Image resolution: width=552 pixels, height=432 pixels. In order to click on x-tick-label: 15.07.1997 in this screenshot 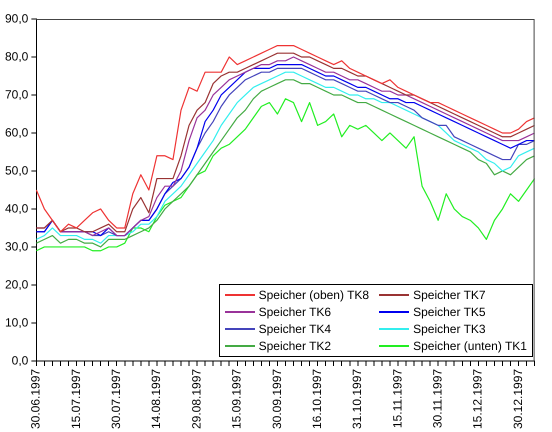, I will do `click(75, 399)`.